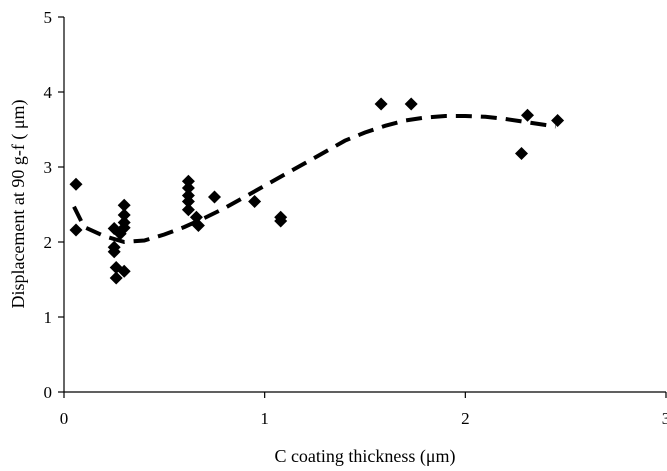 The width and height of the screenshot is (667, 471). What do you see at coordinates (48, 92) in the screenshot?
I see `y-tick-label: 4` at bounding box center [48, 92].